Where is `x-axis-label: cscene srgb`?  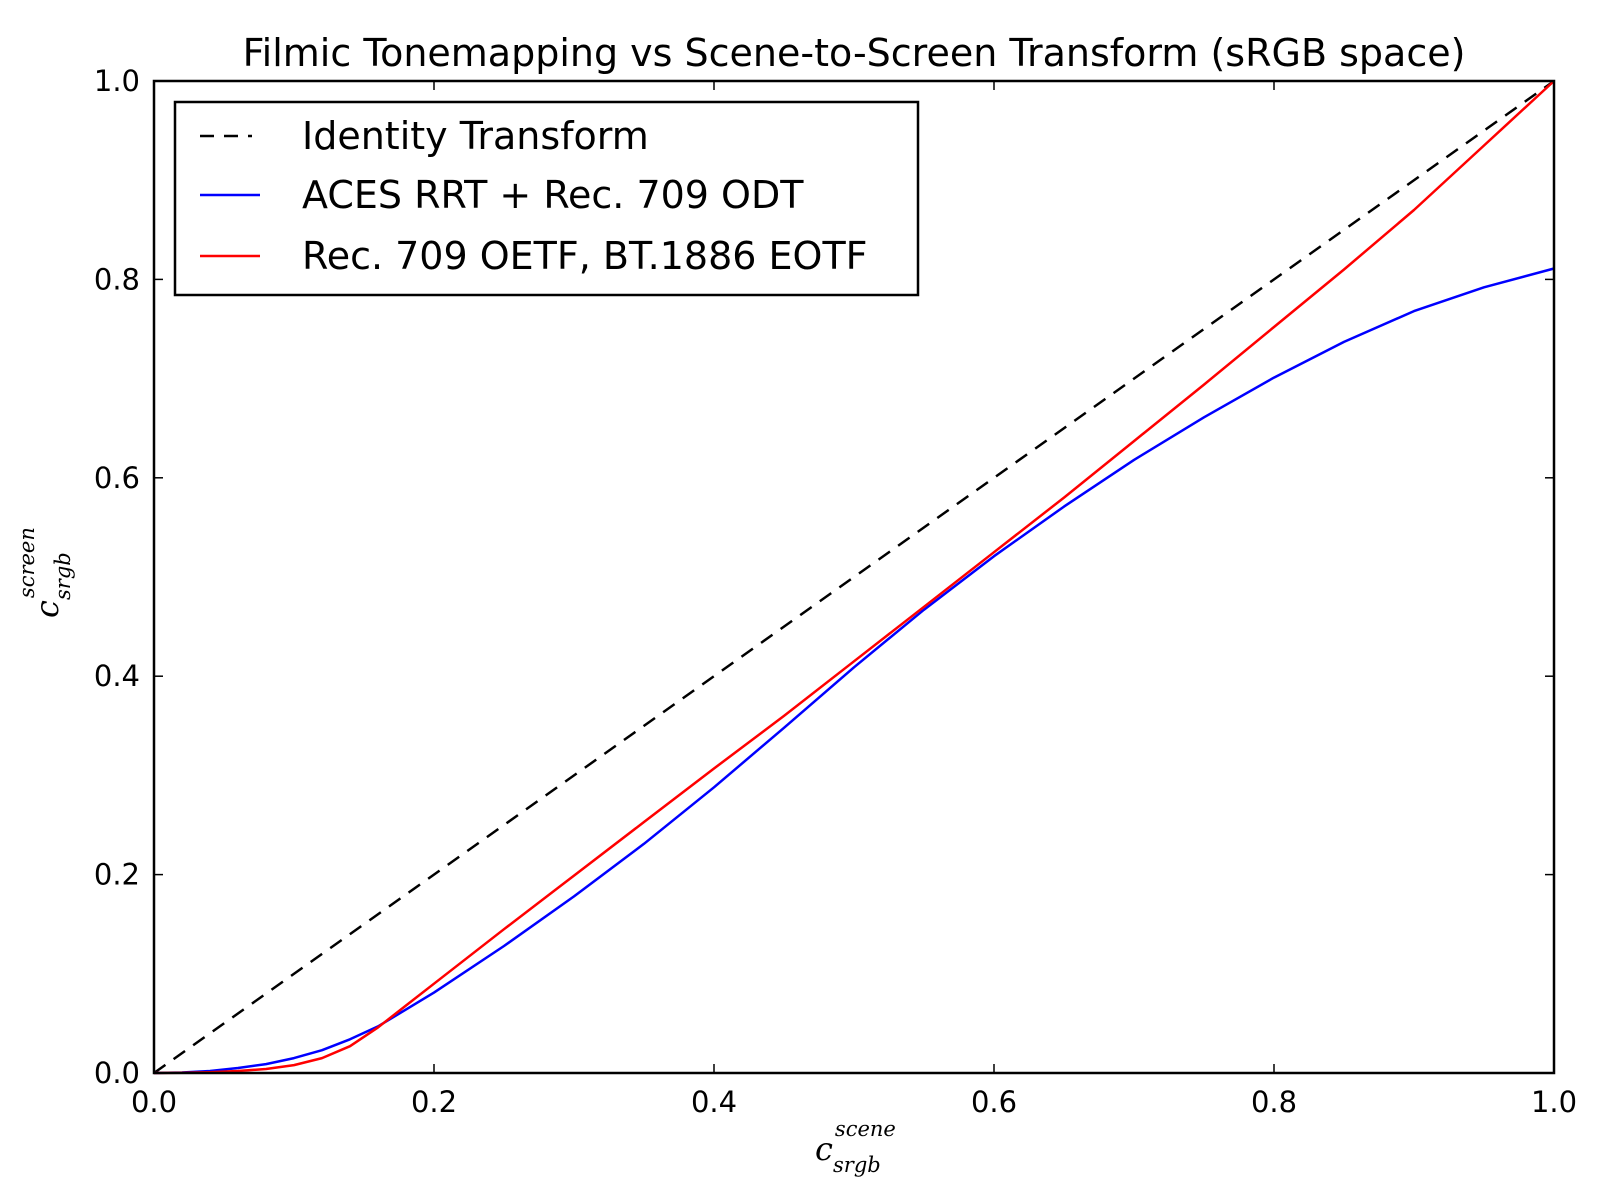 x-axis-label: cscene srgb is located at coordinates (855, 1147).